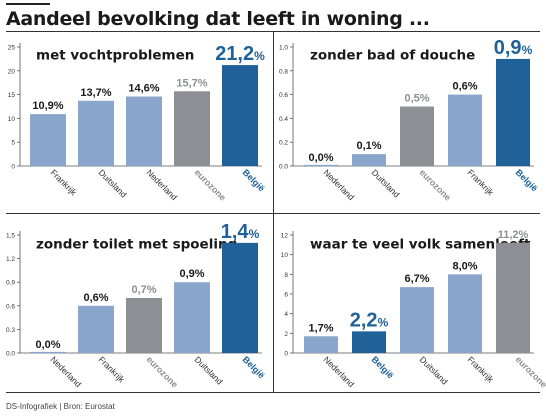 The height and width of the screenshot is (416, 546). What do you see at coordinates (286, 314) in the screenshot?
I see `y-tick-label: 4` at bounding box center [286, 314].